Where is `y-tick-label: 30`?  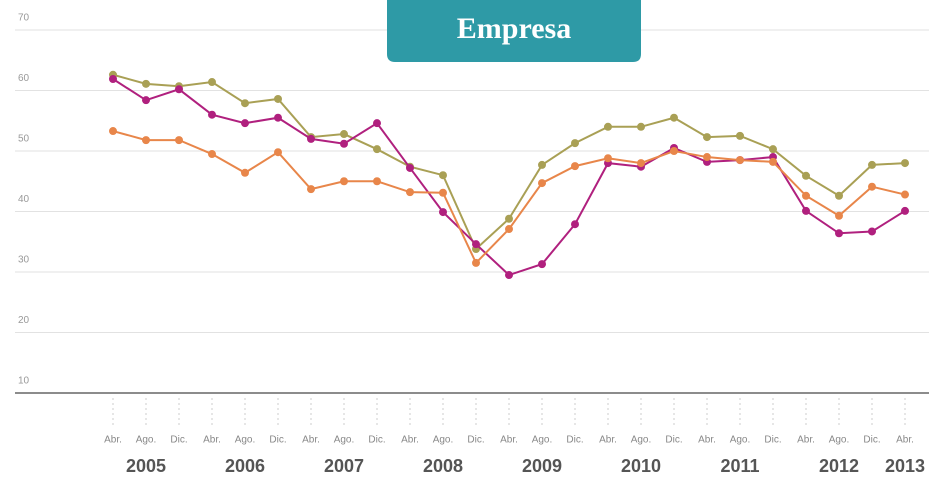
y-tick-label: 30 is located at coordinates (24, 260).